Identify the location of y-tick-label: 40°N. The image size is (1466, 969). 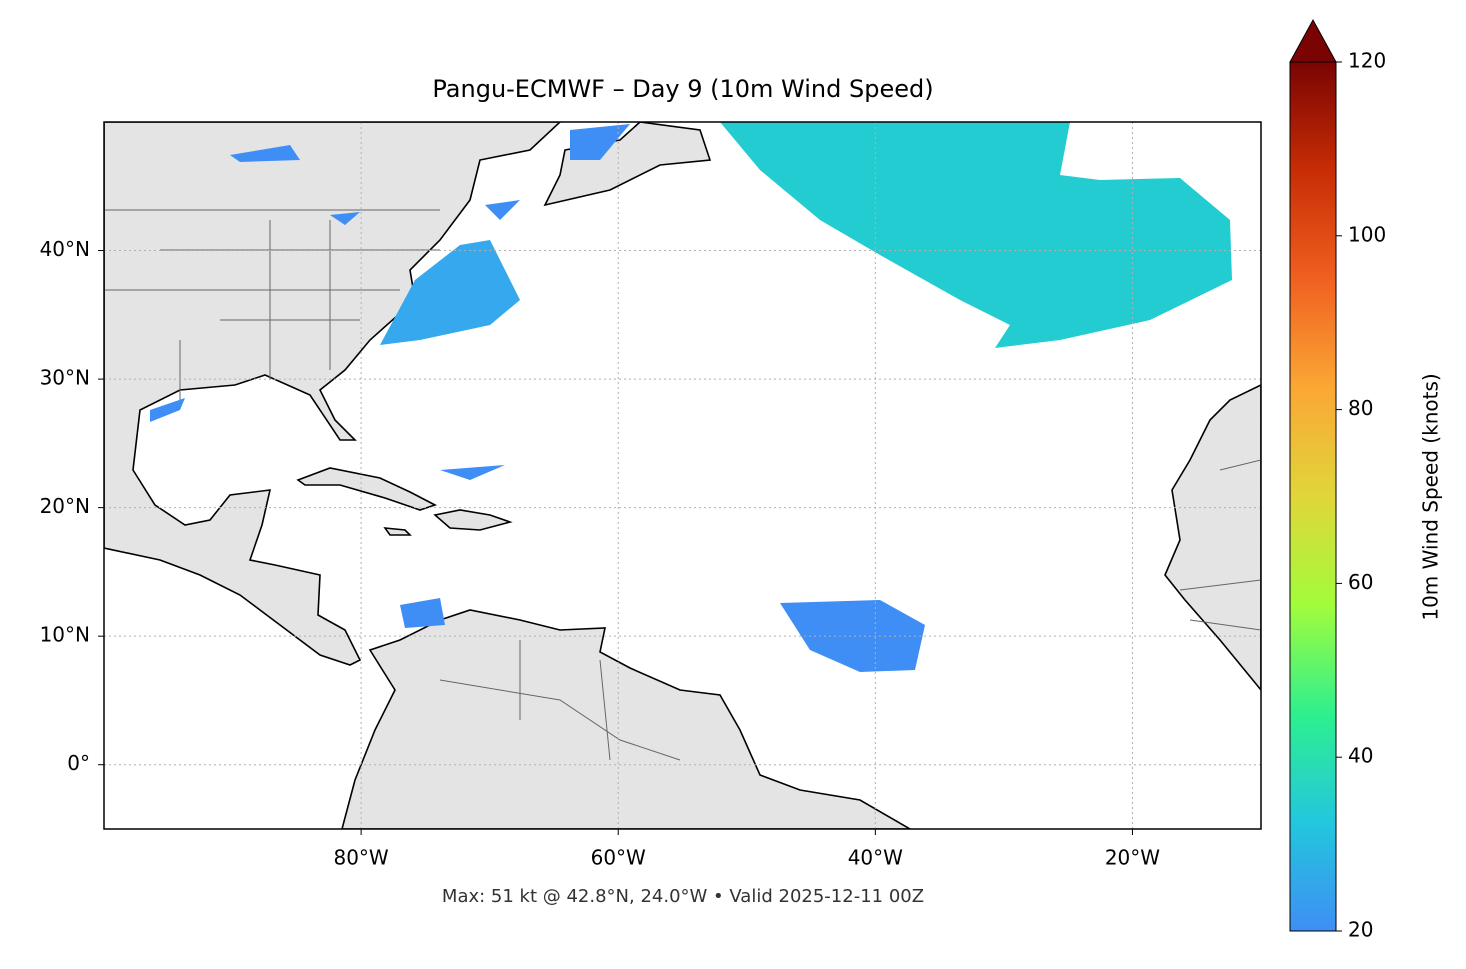
(65, 249).